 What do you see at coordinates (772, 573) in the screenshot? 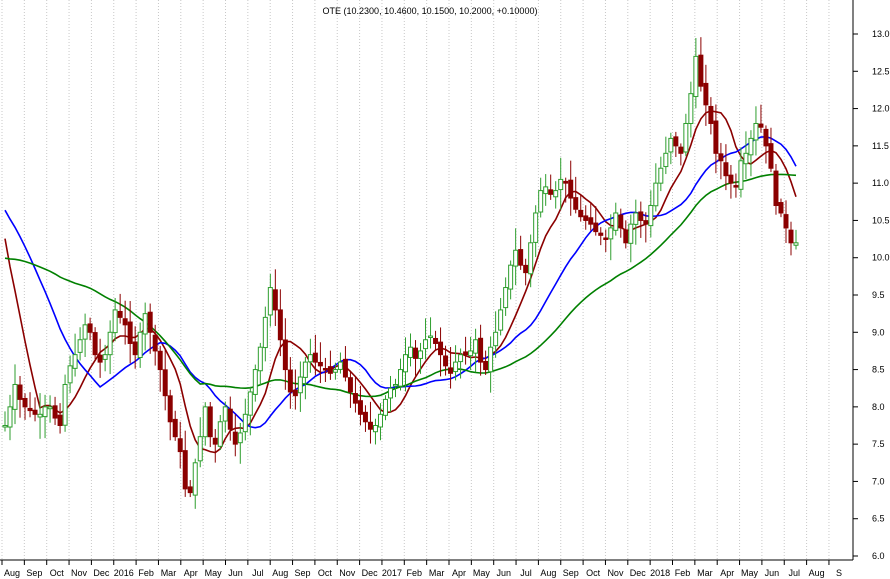
I see `x-tick-label: Jun` at bounding box center [772, 573].